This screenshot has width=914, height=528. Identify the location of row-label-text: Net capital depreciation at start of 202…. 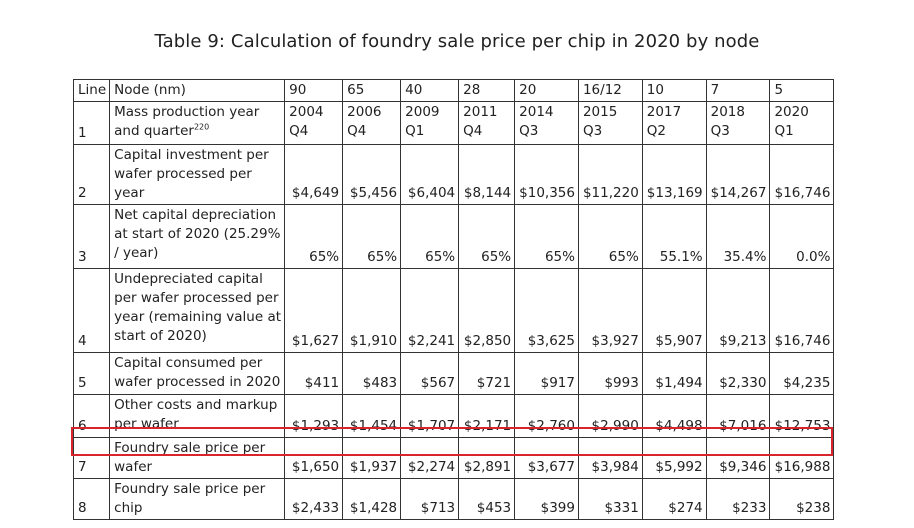
(197, 234).